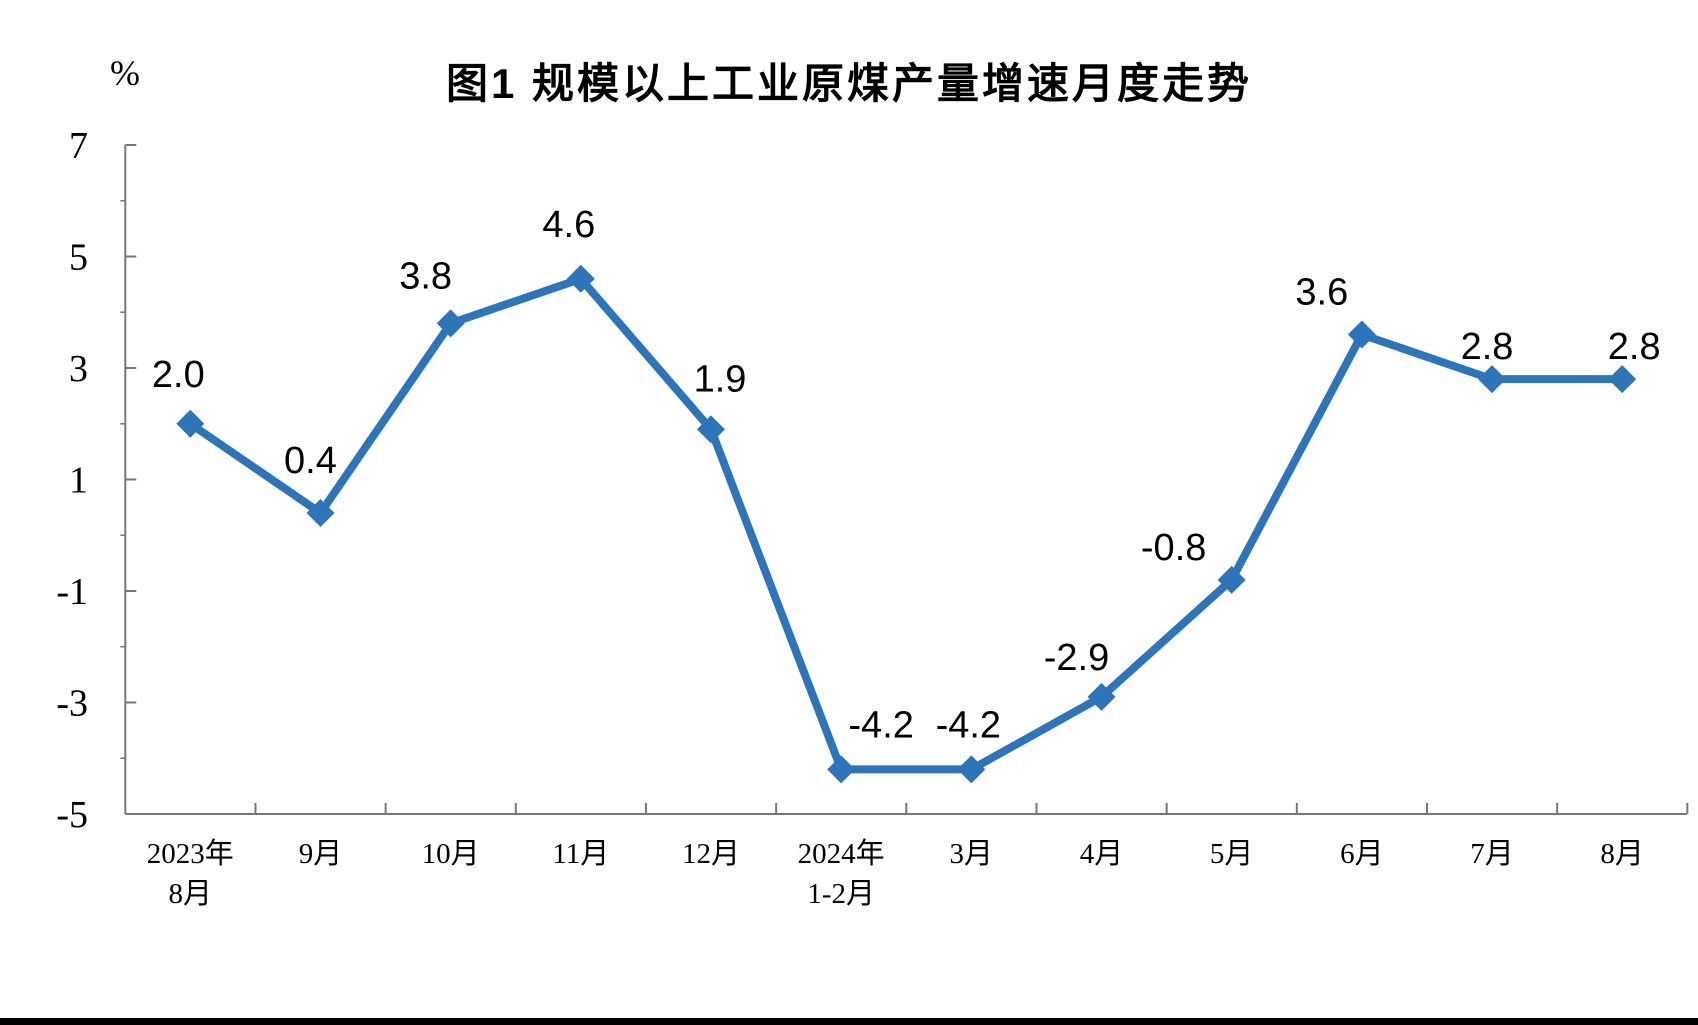  What do you see at coordinates (1076, 658) in the screenshot?
I see `data-label: -2.9` at bounding box center [1076, 658].